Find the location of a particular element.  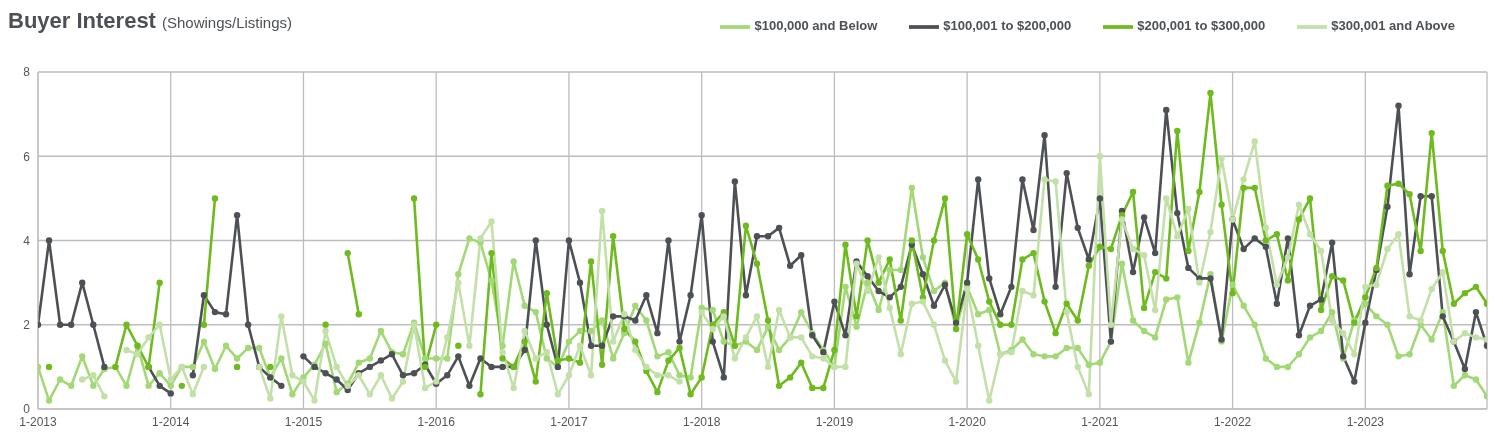

x-tick-label: 1-2020 is located at coordinates (967, 421).